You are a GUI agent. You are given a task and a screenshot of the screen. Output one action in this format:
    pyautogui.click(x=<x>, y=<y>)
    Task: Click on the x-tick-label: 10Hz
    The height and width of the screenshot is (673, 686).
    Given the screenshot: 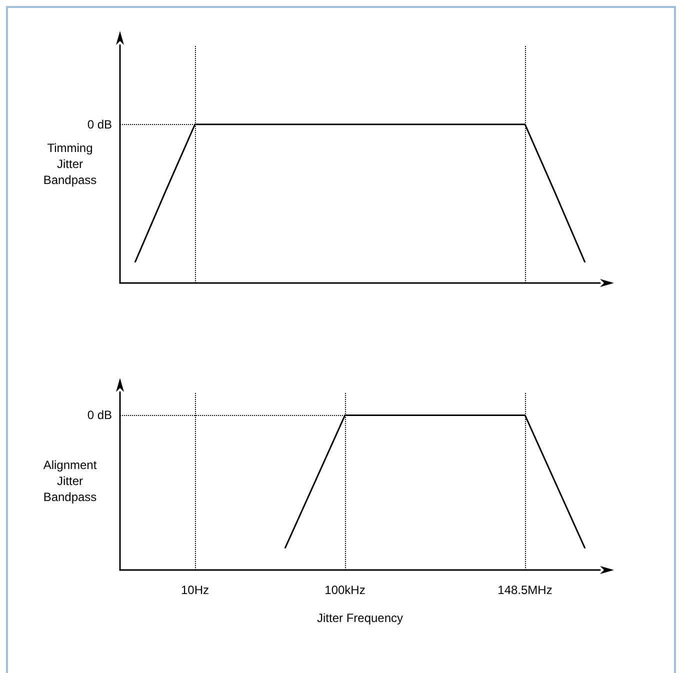 What is the action you would take?
    pyautogui.click(x=195, y=590)
    